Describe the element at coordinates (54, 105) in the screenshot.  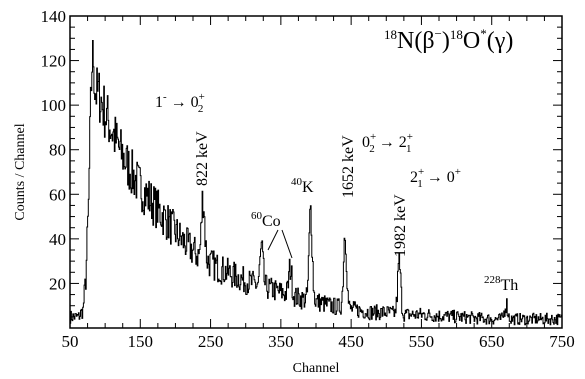
I see `y-tick-label: 100` at that location.